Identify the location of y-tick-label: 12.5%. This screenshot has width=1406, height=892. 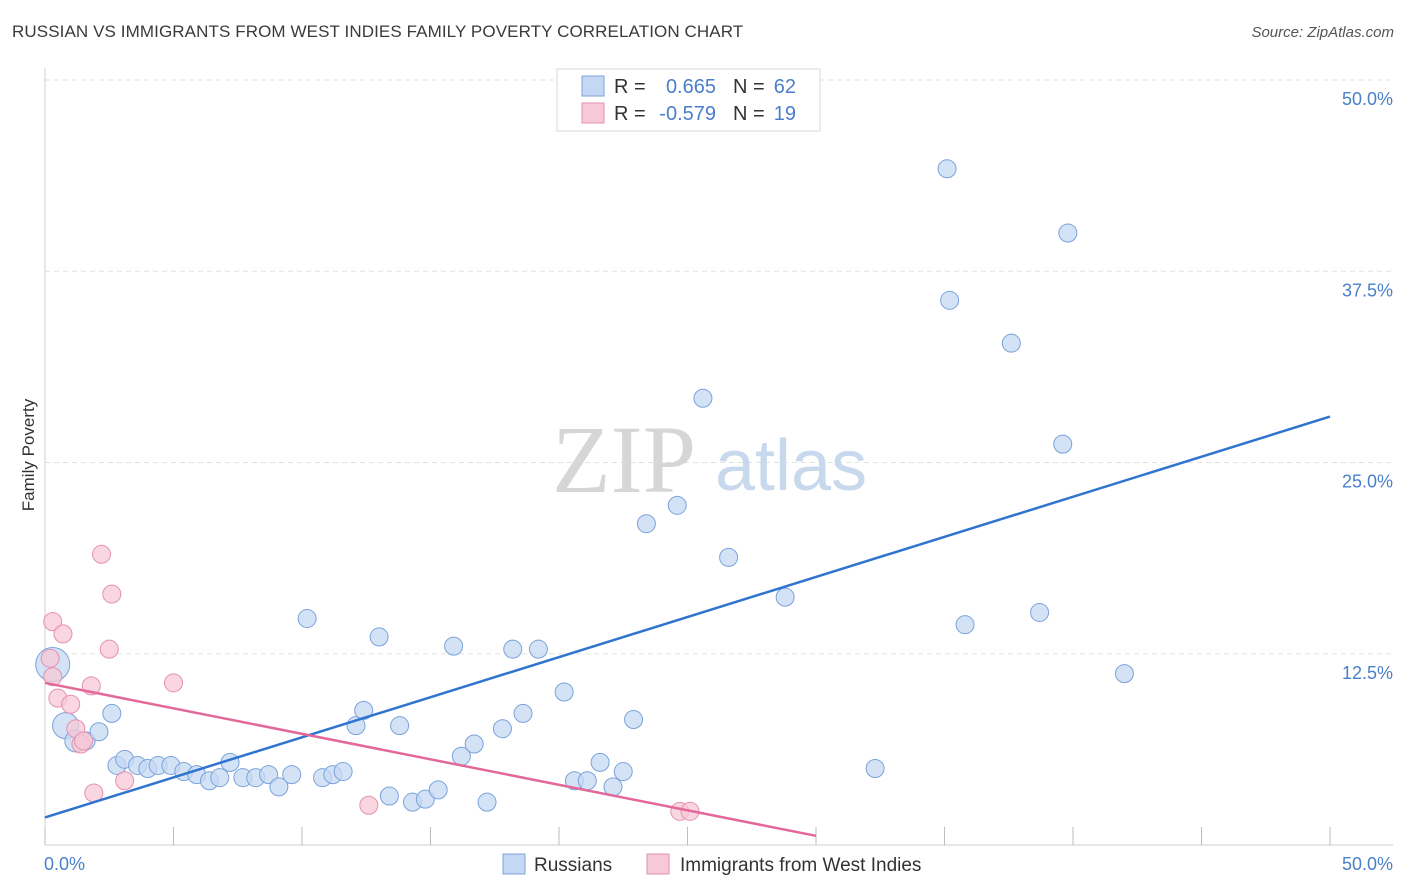
(1367, 673).